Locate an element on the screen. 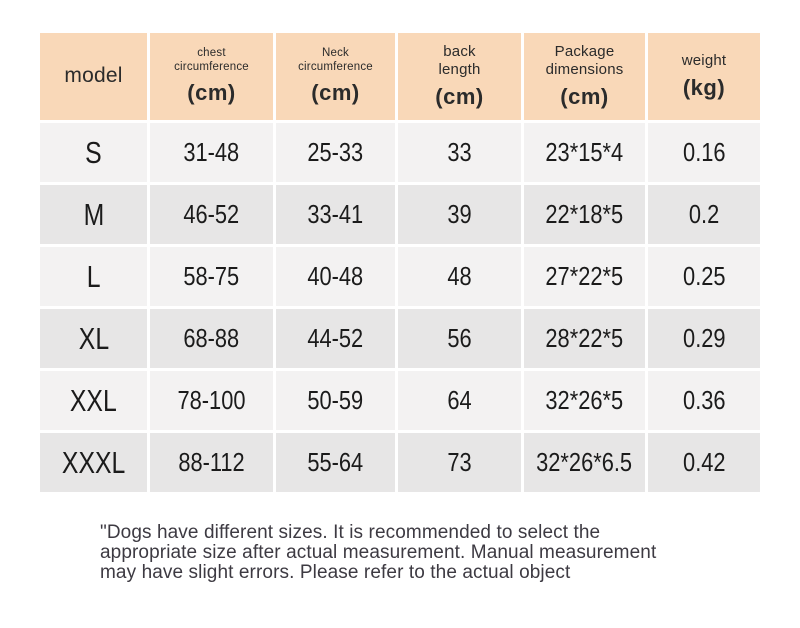 This screenshot has width=800, height=628. cell-model: XXL is located at coordinates (93, 400).